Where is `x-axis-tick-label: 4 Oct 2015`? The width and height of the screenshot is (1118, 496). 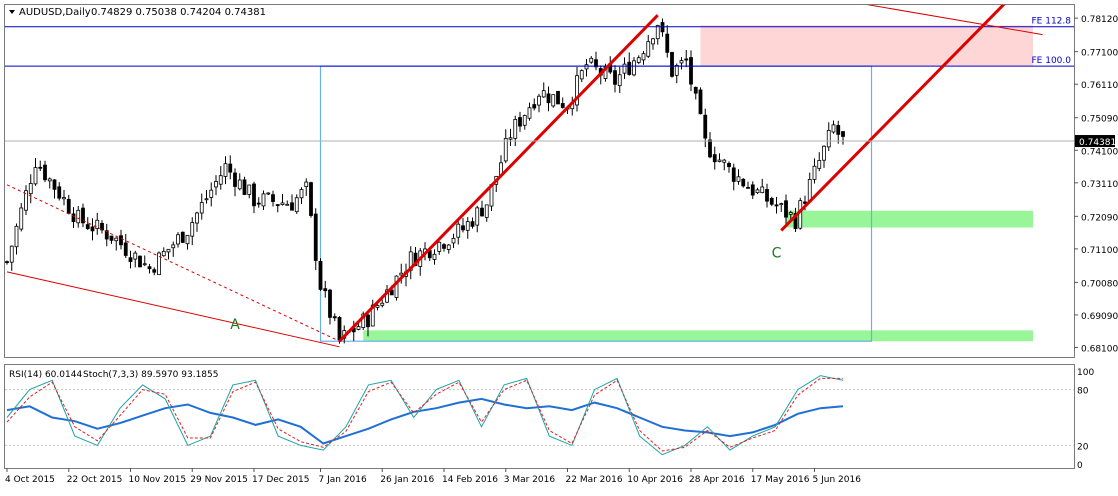
x-axis-tick-label: 4 Oct 2015 is located at coordinates (30, 480).